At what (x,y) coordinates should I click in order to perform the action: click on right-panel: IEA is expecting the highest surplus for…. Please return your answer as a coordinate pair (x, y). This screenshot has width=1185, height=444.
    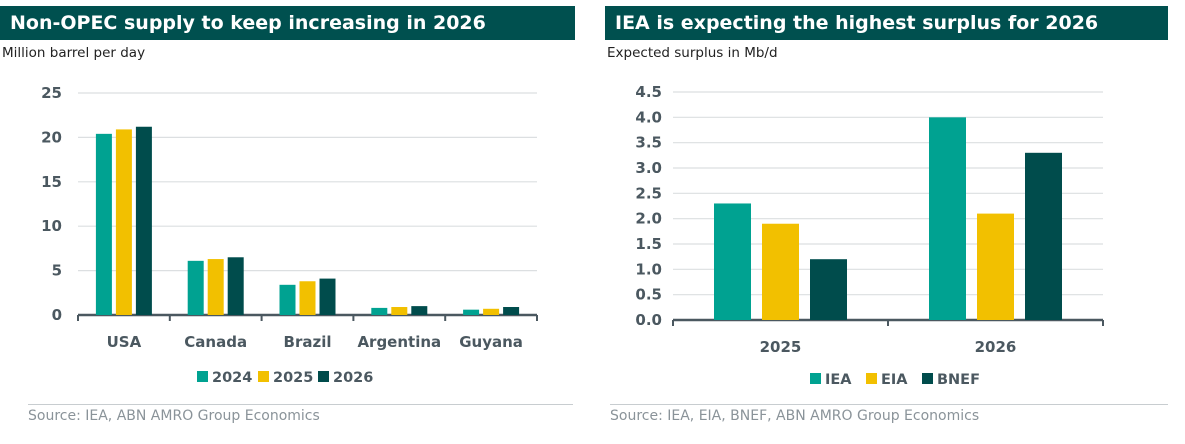
    Looking at the image, I should click on (886, 33).